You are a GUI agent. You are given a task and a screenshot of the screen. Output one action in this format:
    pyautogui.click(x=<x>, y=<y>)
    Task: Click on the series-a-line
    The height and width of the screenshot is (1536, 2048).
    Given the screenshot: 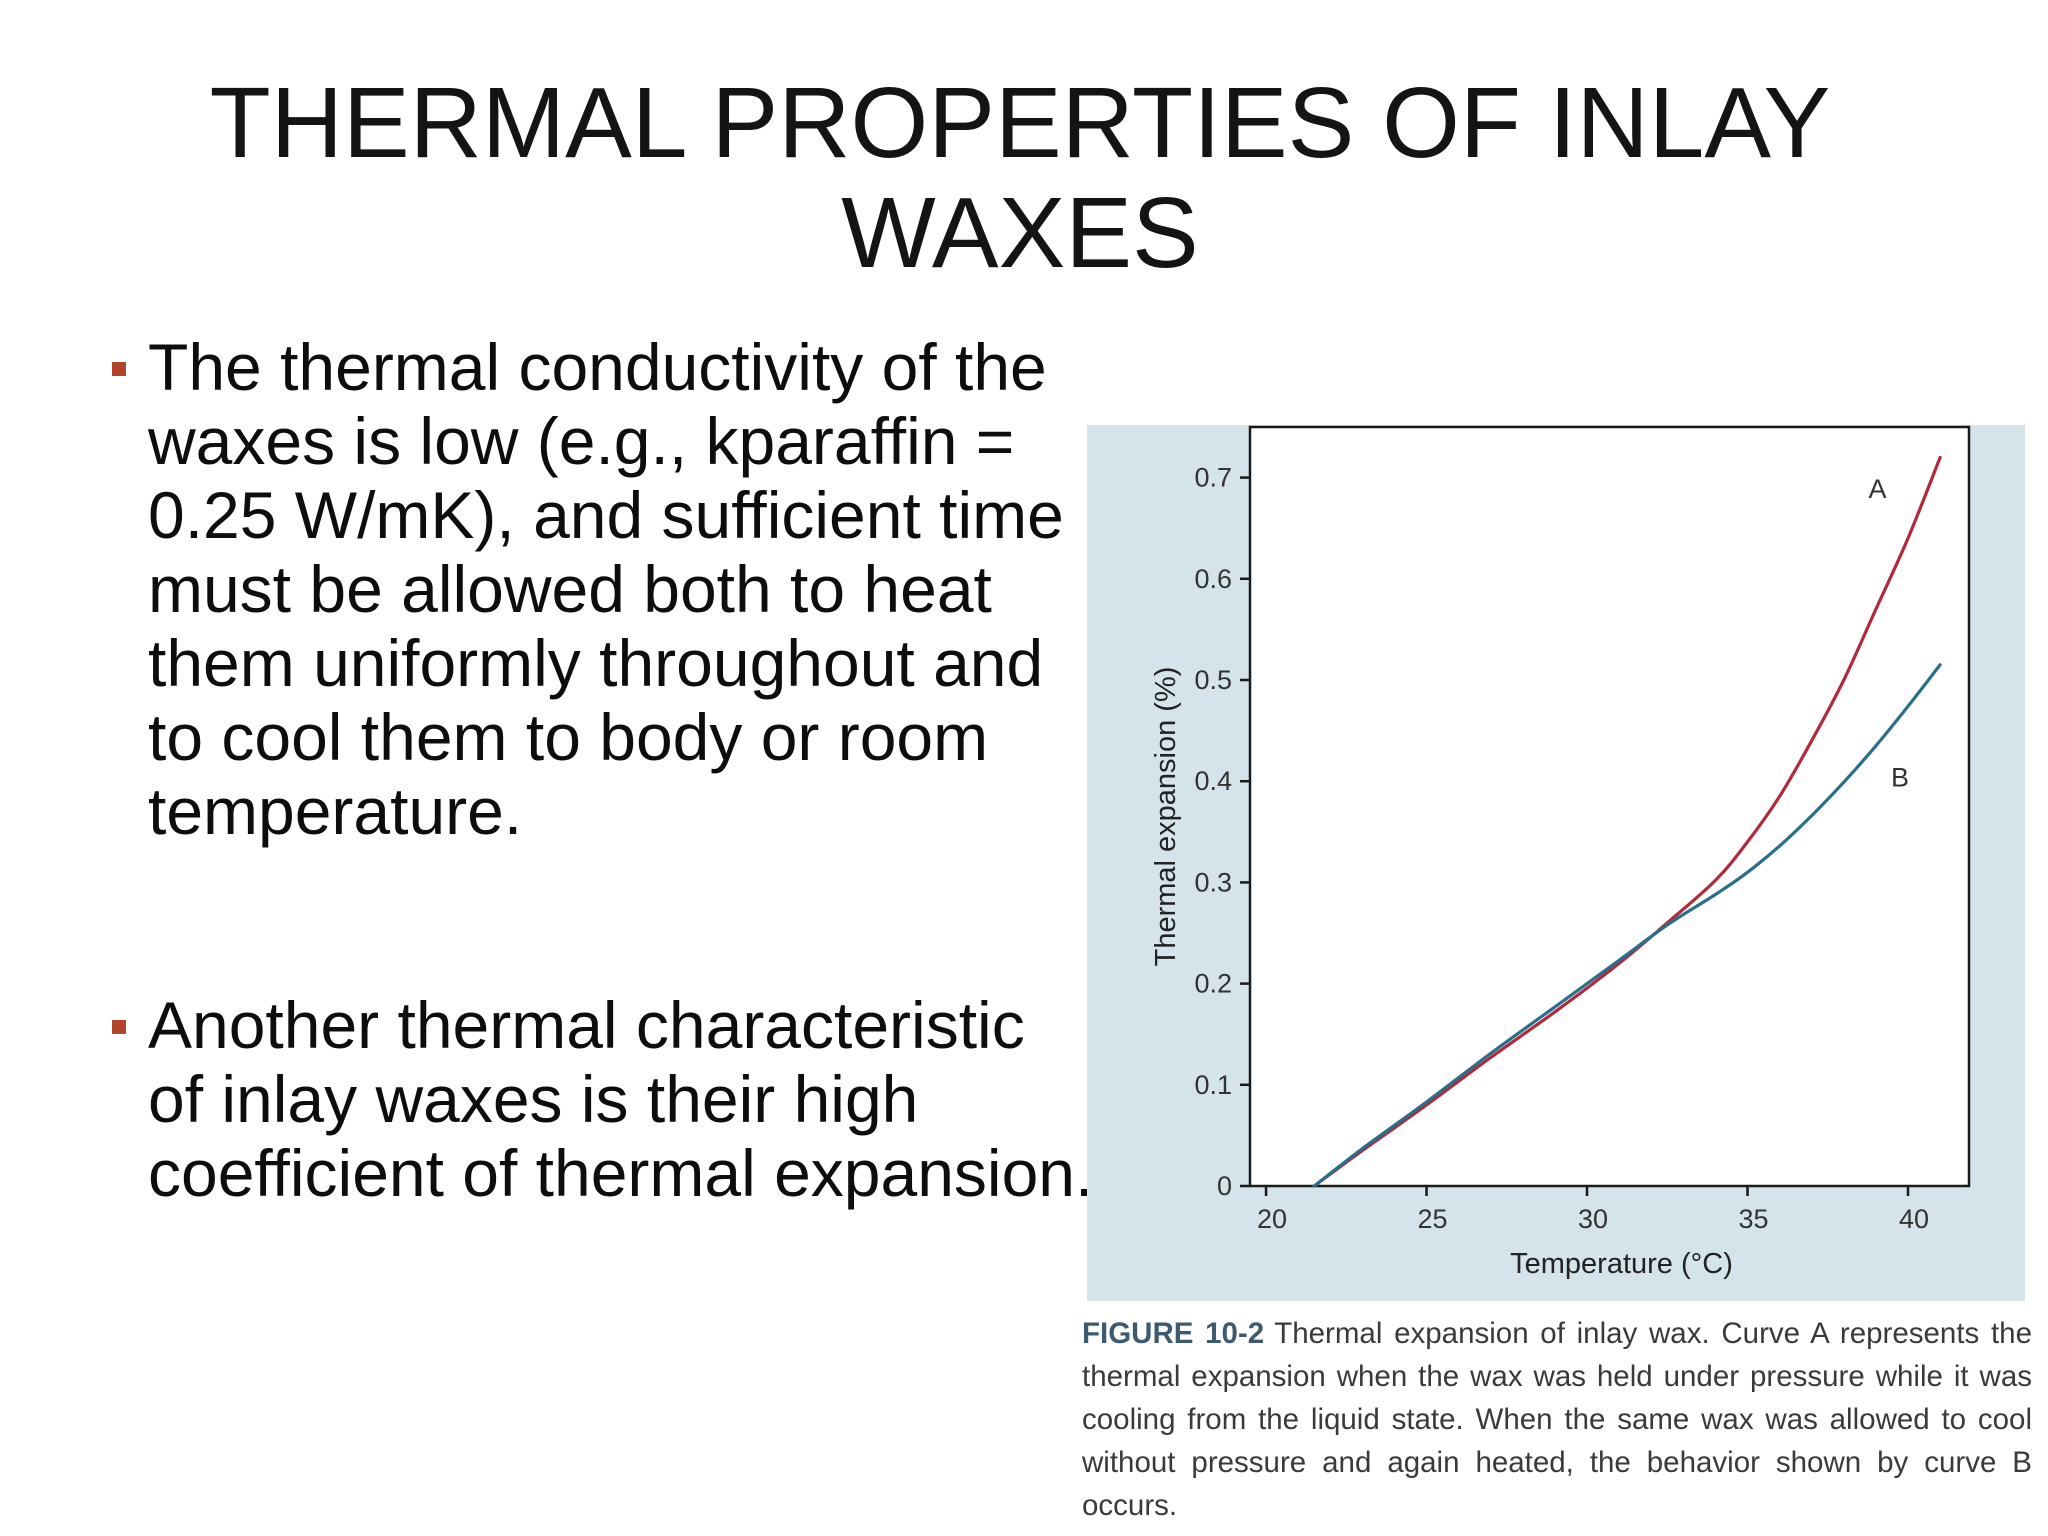 What is the action you would take?
    pyautogui.click(x=1627, y=821)
    